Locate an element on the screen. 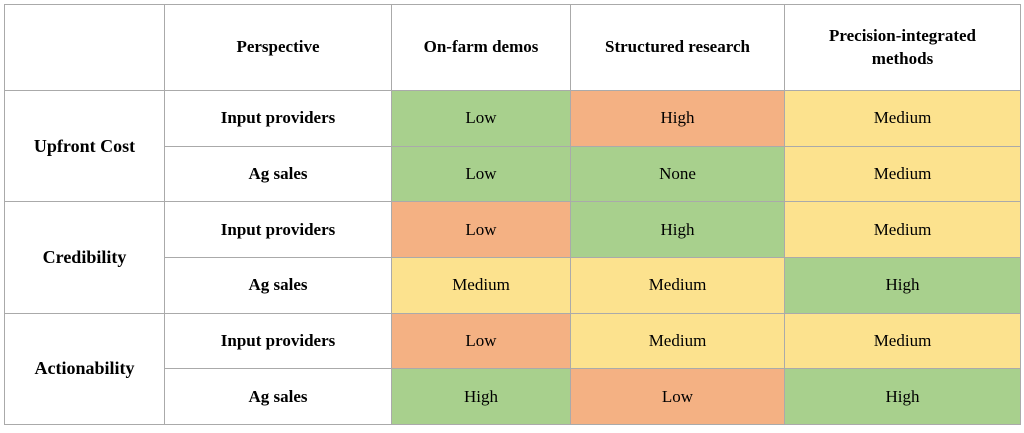 The height and width of the screenshot is (433, 1024). criterion-label-actionability: Actionability is located at coordinates (84, 369).